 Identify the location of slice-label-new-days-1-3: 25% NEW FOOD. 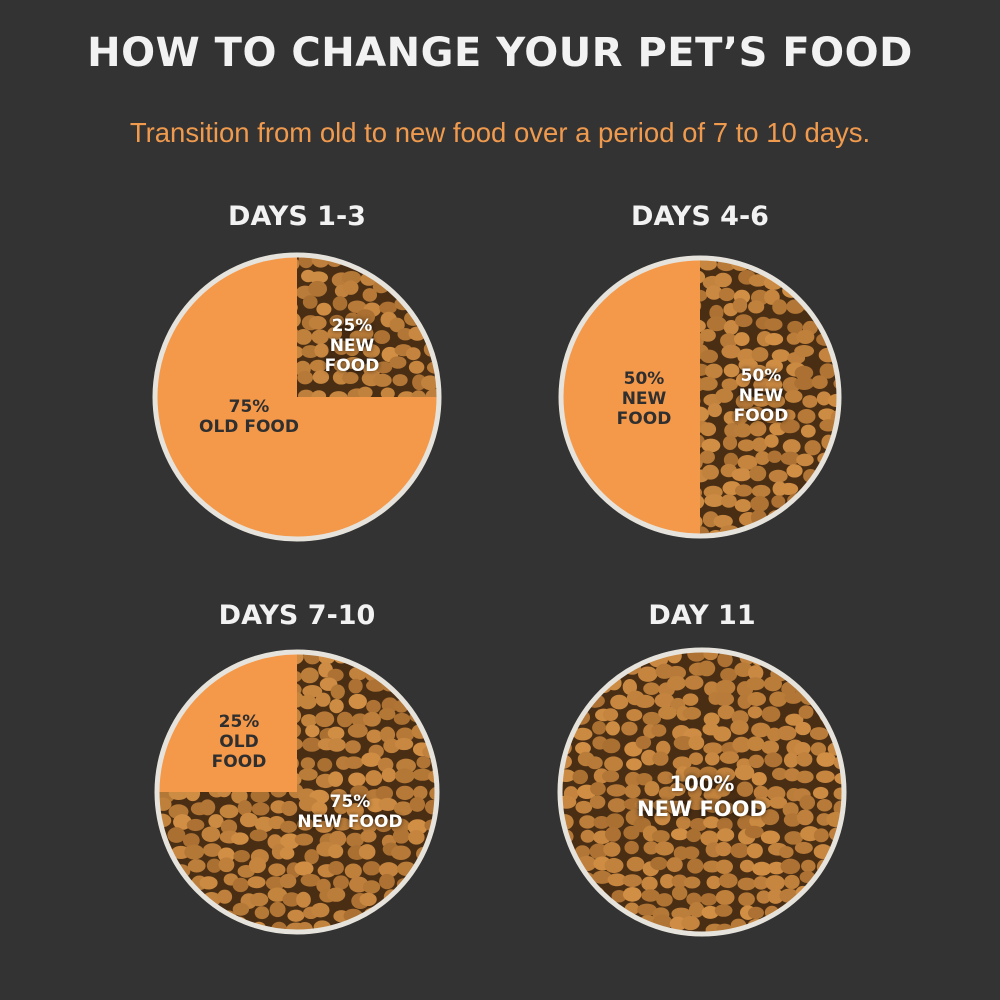
(352, 346).